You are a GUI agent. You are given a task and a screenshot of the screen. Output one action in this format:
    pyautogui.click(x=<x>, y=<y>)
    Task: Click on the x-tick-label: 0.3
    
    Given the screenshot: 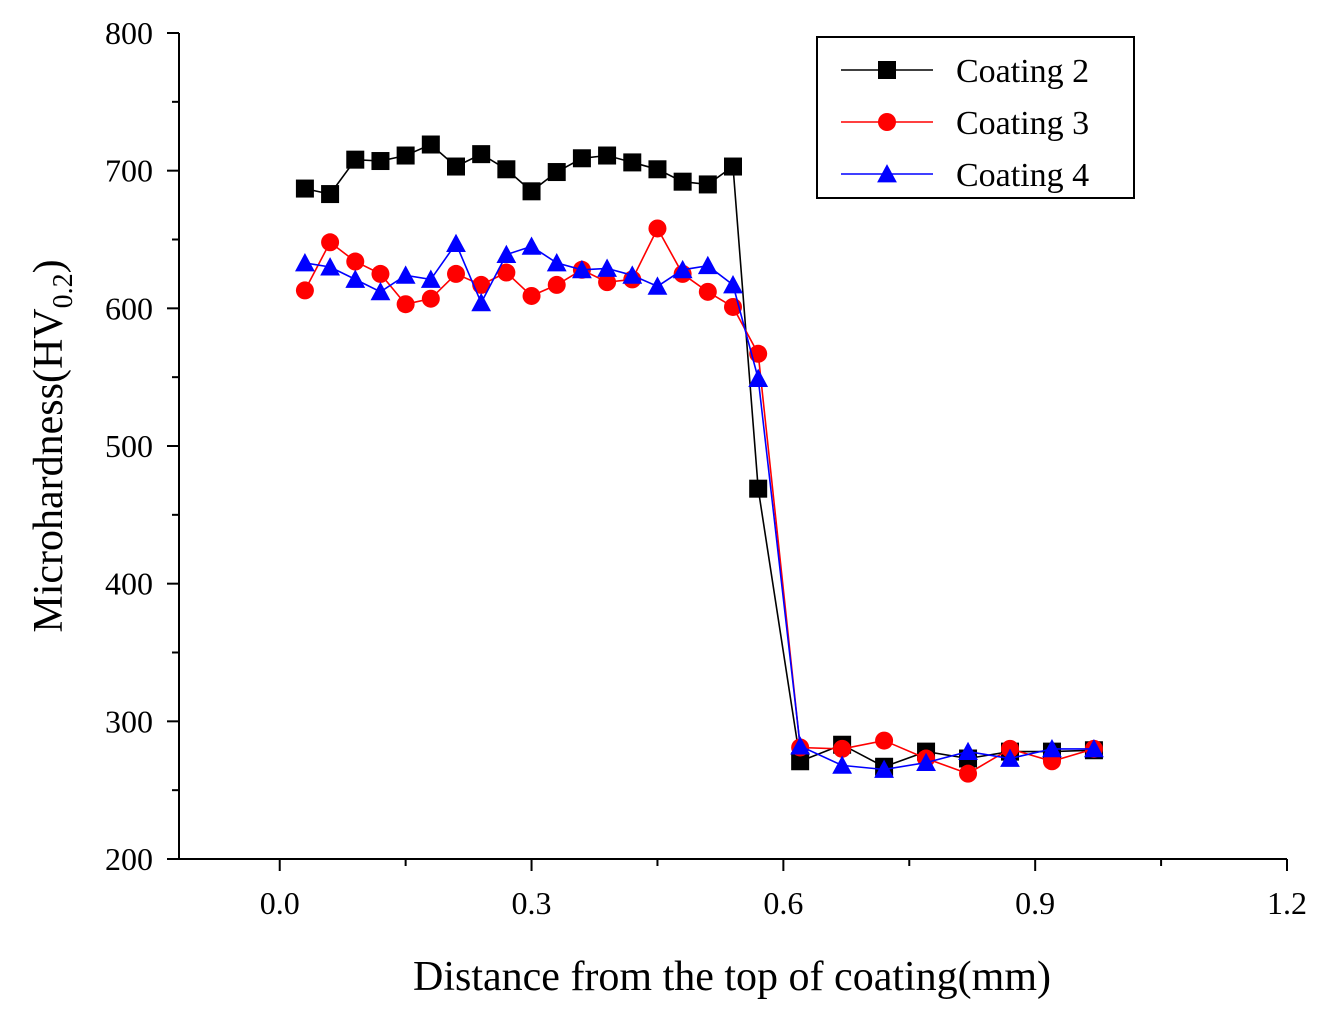 What is the action you would take?
    pyautogui.click(x=532, y=903)
    